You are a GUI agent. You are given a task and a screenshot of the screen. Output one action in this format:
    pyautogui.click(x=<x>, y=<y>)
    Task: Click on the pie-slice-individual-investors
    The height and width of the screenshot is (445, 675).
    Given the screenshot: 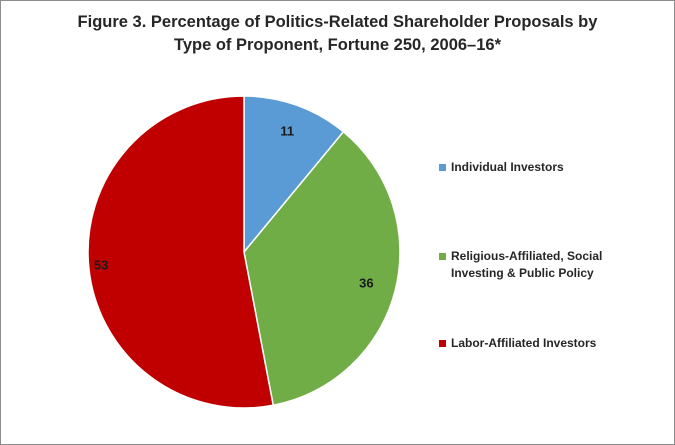 What is the action you would take?
    pyautogui.click(x=294, y=175)
    